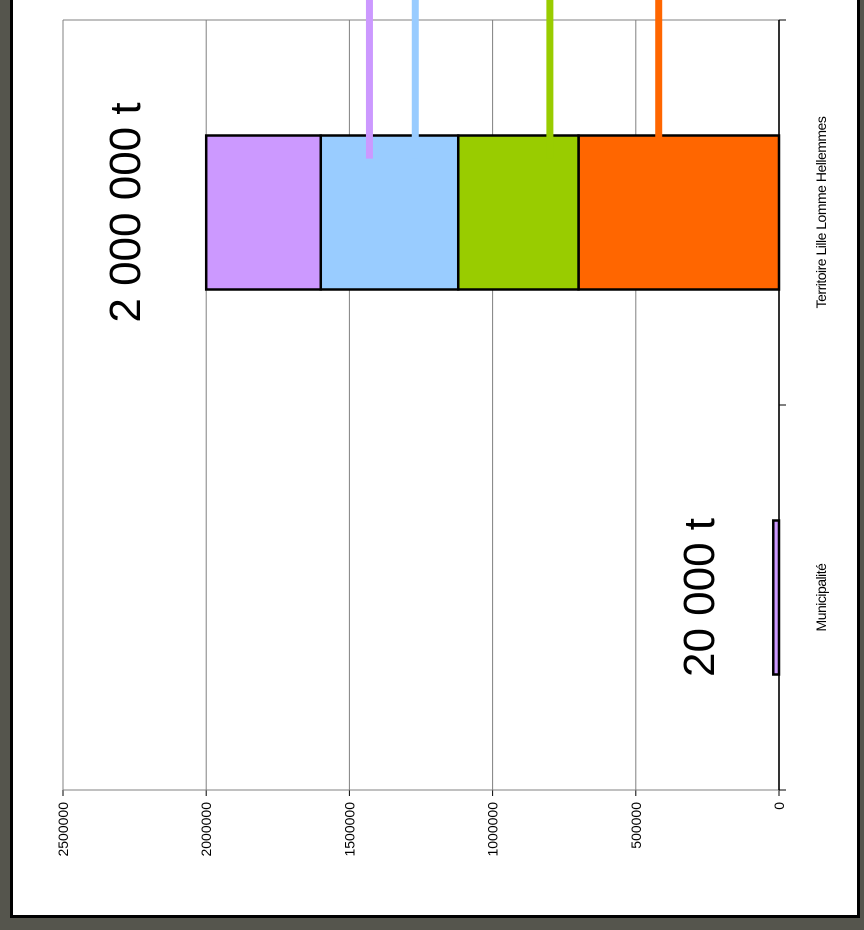 The image size is (864, 930). I want to click on tick-label: 2500000, so click(63, 829).